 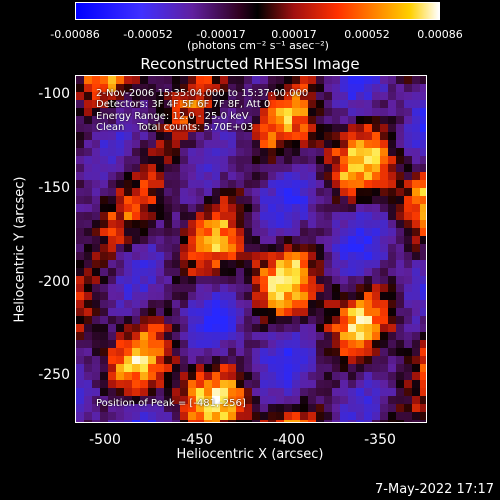 I want to click on colorbar-tick: 0.00017, so click(x=294, y=34).